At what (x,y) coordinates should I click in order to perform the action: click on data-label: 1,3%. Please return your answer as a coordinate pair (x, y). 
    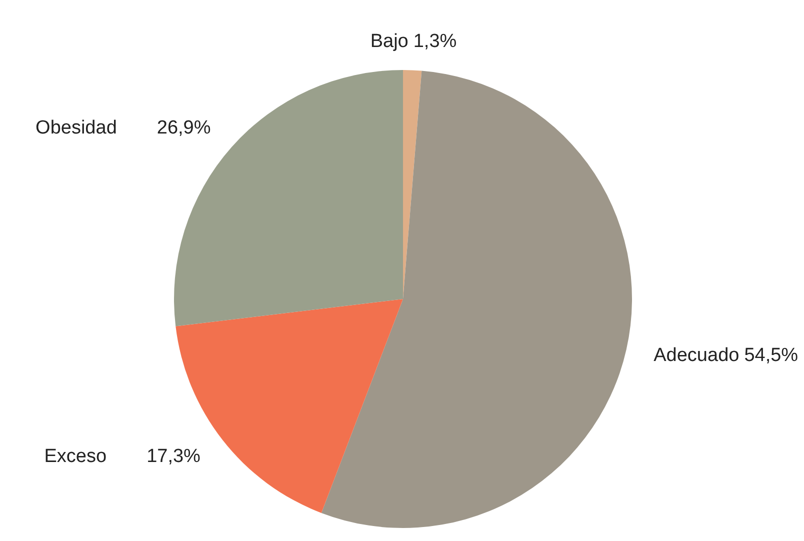
    Looking at the image, I should click on (435, 41).